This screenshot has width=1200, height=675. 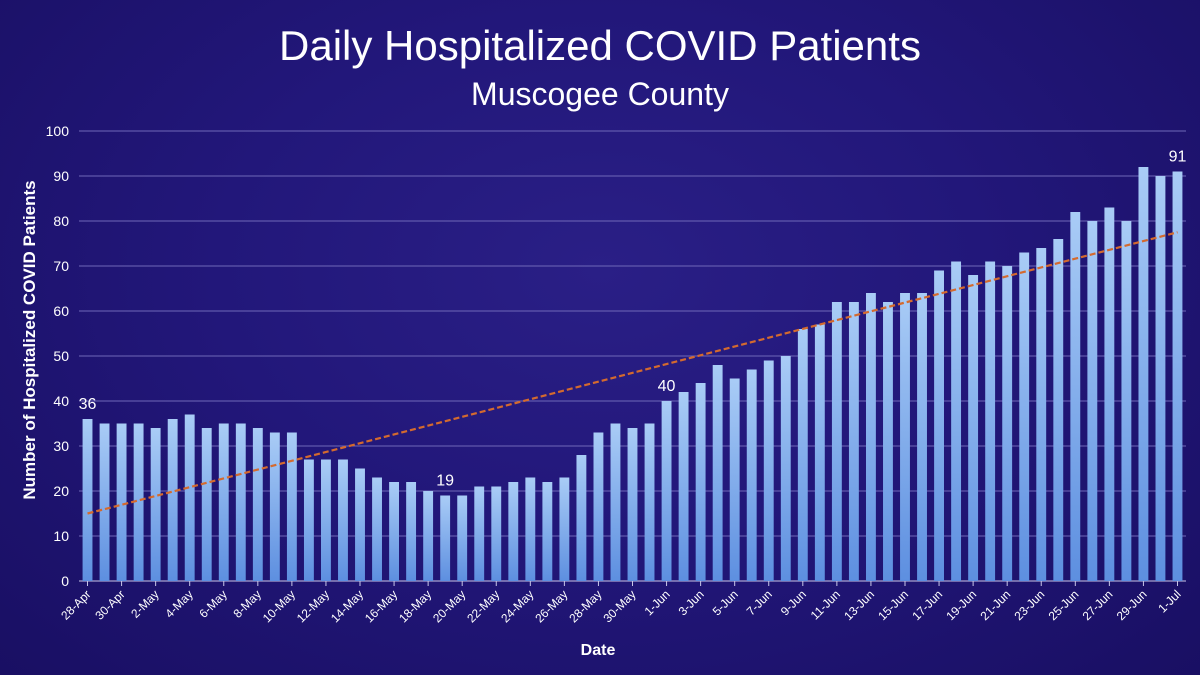 I want to click on data-label: 36, so click(x=88, y=404).